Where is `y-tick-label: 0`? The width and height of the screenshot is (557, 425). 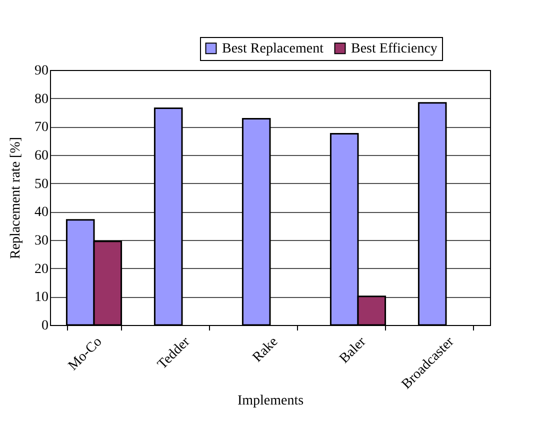
y-tick-label: 0 is located at coordinates (45, 326).